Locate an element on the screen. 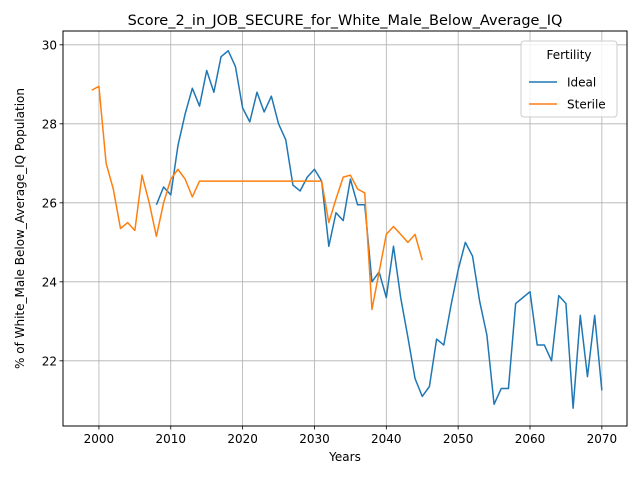 This screenshot has width=640, height=480. x-tick-label: 2010 is located at coordinates (170, 439).